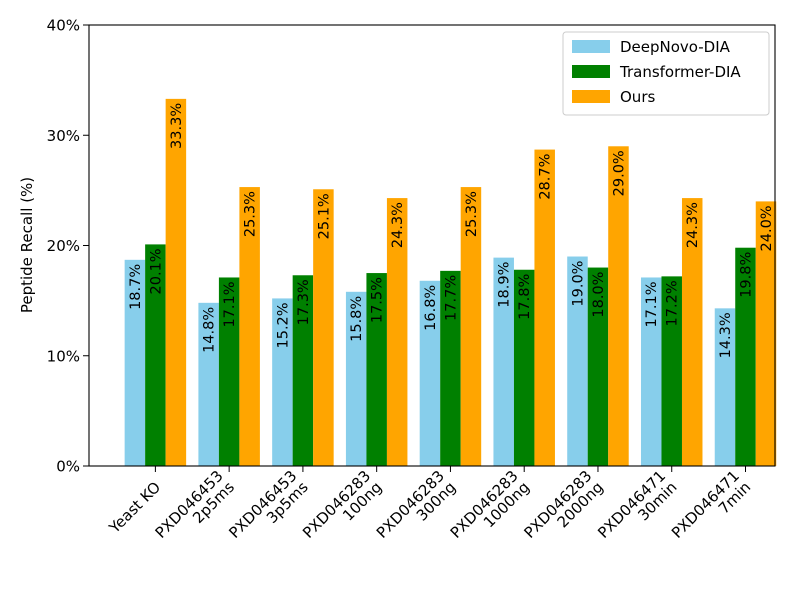 This screenshot has width=793, height=594. I want to click on bar-value-label: 29.0%, so click(619, 173).